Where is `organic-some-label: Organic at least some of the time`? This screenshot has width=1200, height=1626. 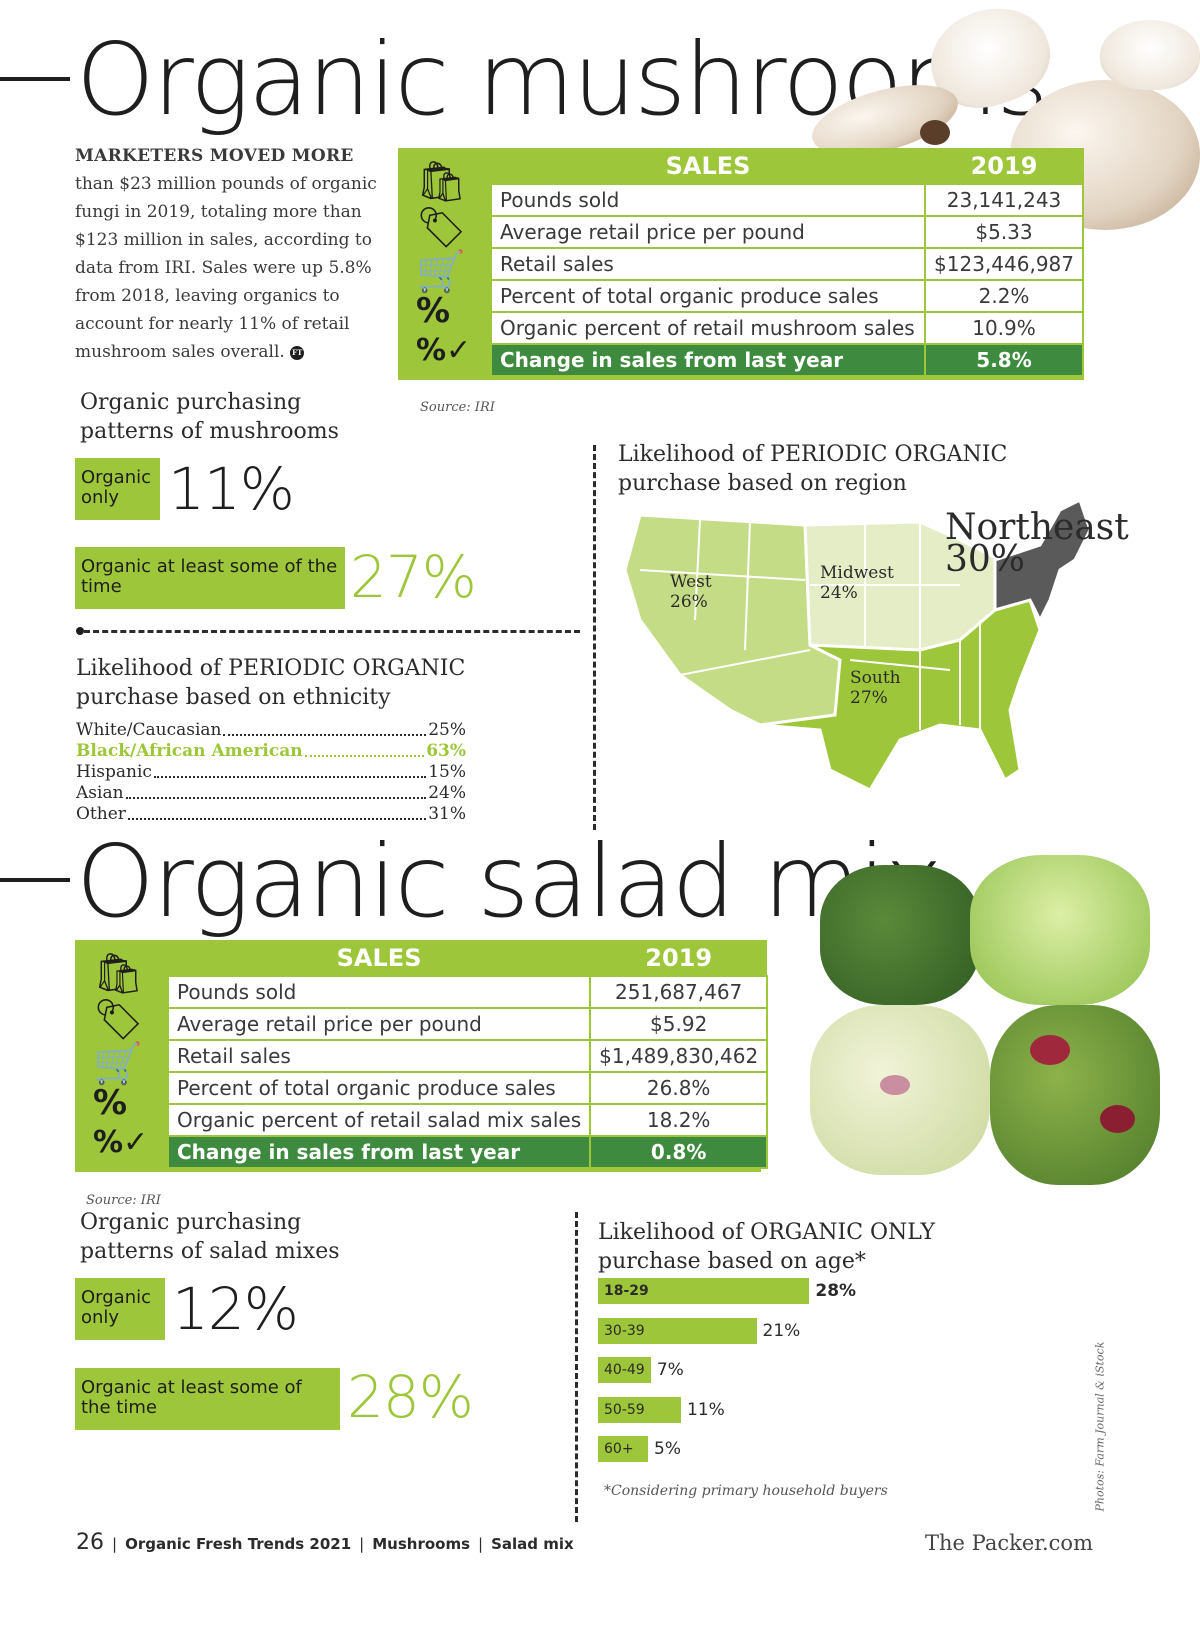
organic-some-label: Organic at least some of the time is located at coordinates (210, 578).